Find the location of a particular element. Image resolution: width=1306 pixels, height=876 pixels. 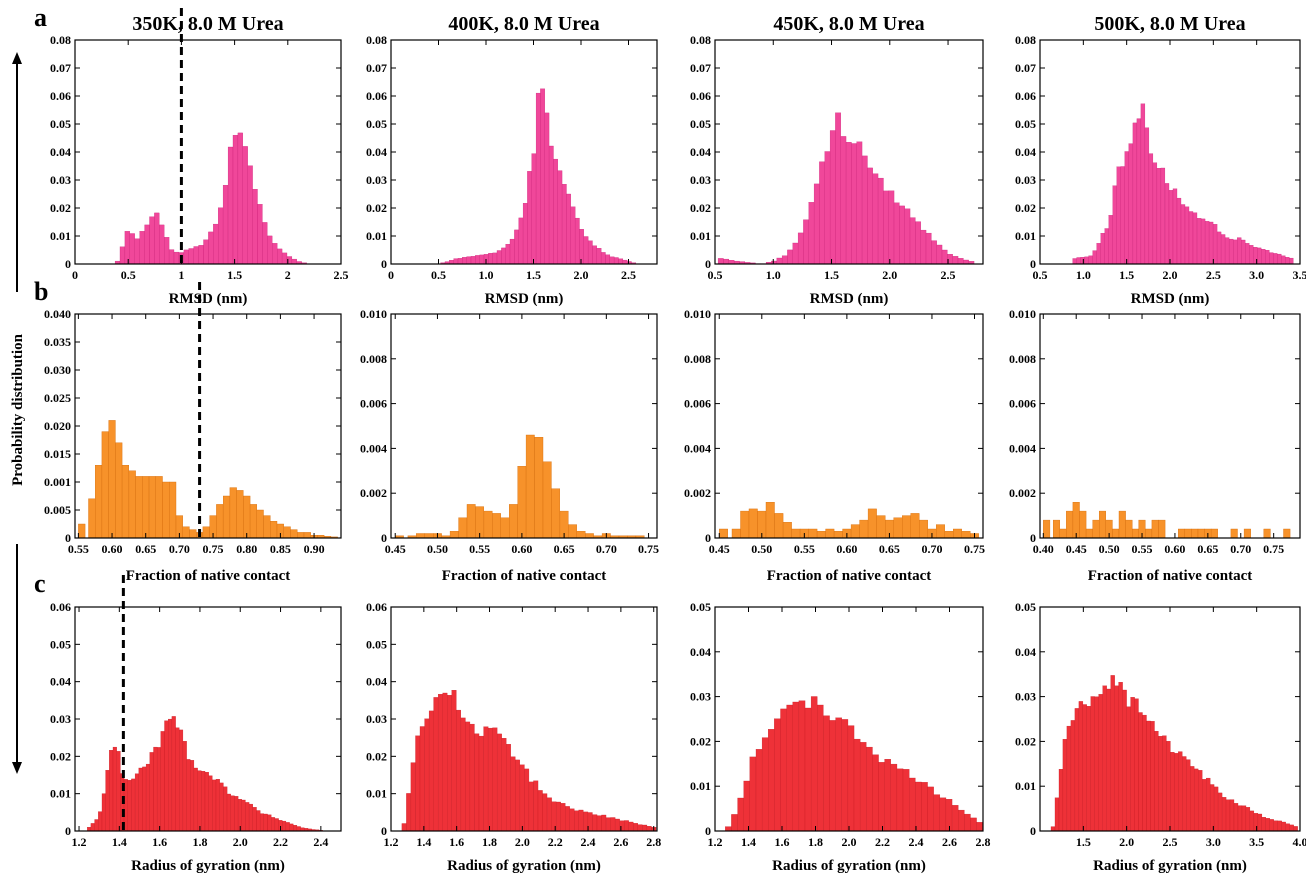

x-tick-label: 2.5 is located at coordinates (628, 275).